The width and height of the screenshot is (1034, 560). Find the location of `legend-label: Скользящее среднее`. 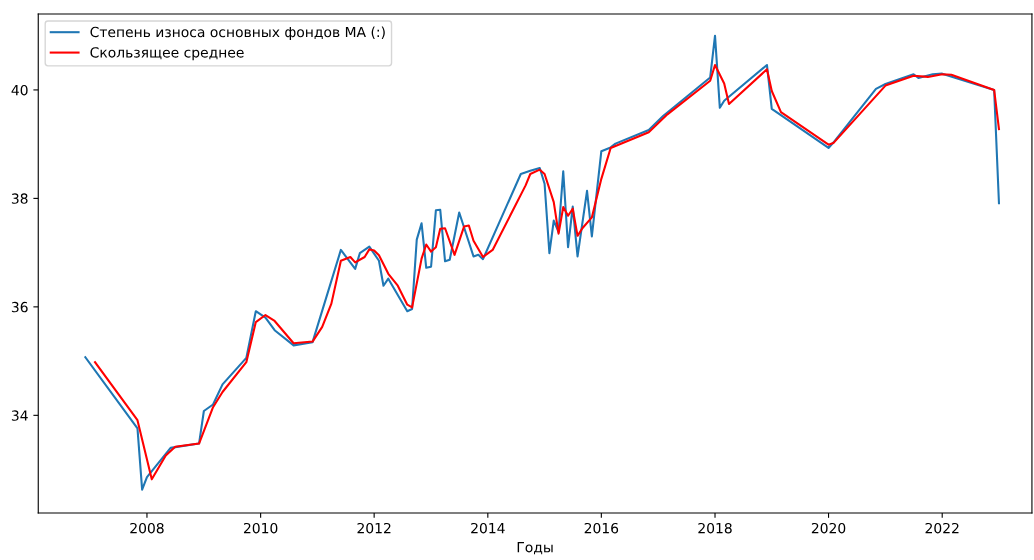

legend-label: Скользящее среднее is located at coordinates (167, 54).